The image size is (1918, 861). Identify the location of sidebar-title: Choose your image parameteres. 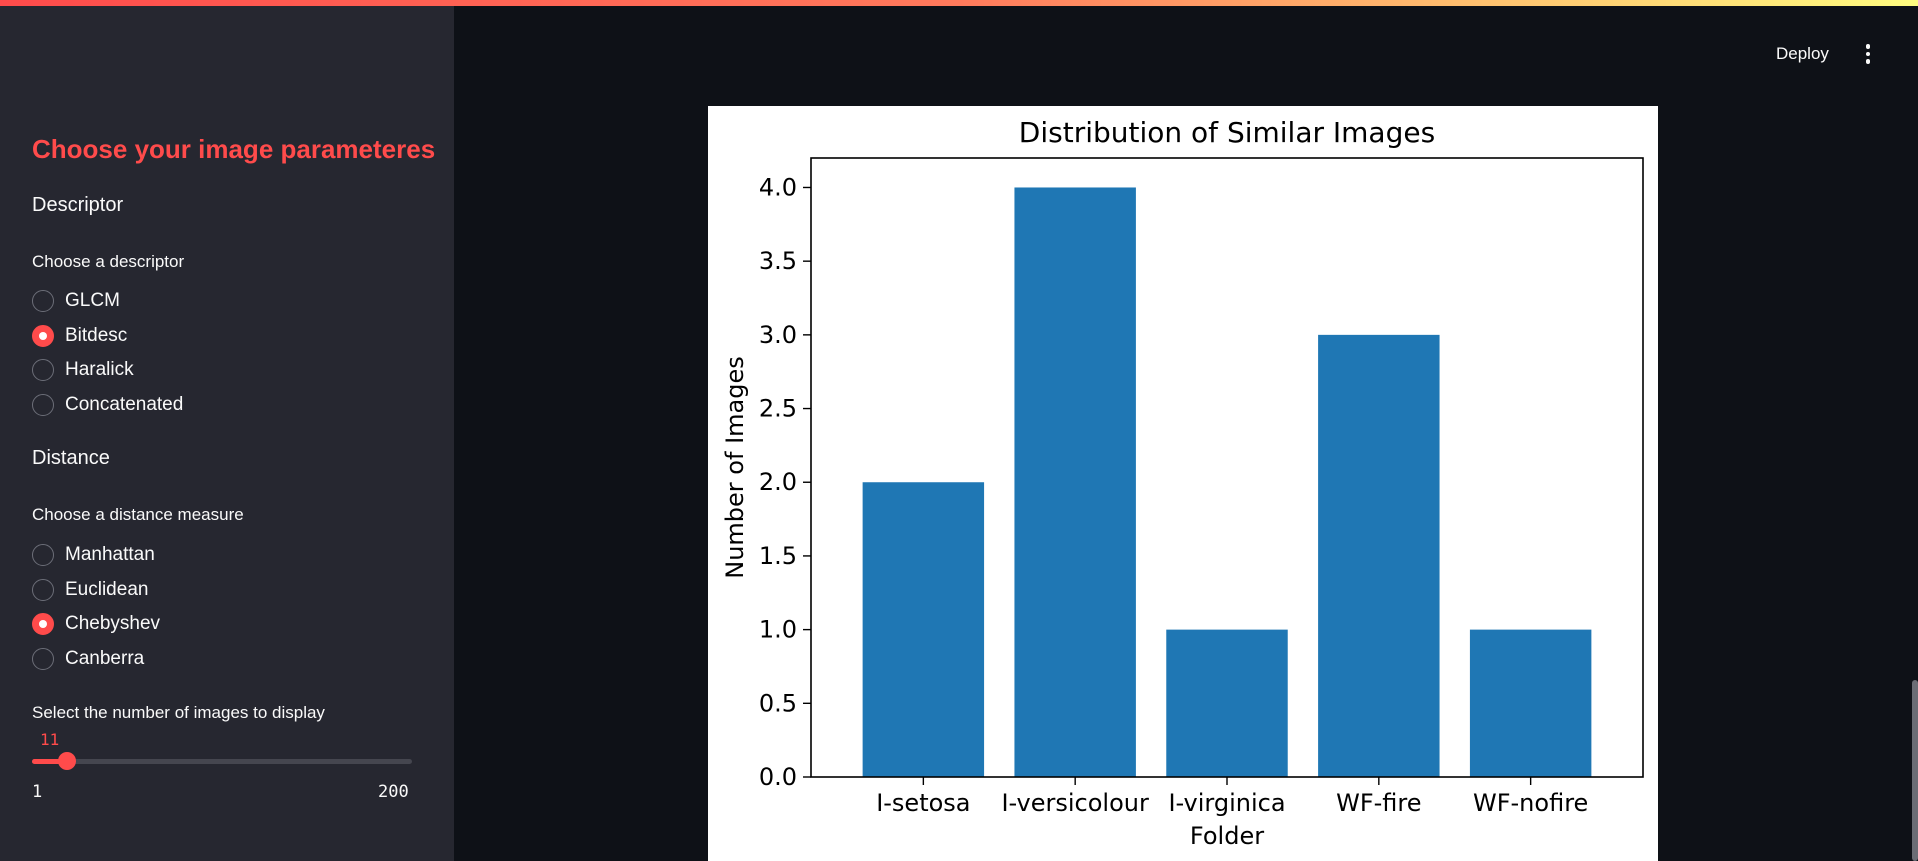
(234, 149).